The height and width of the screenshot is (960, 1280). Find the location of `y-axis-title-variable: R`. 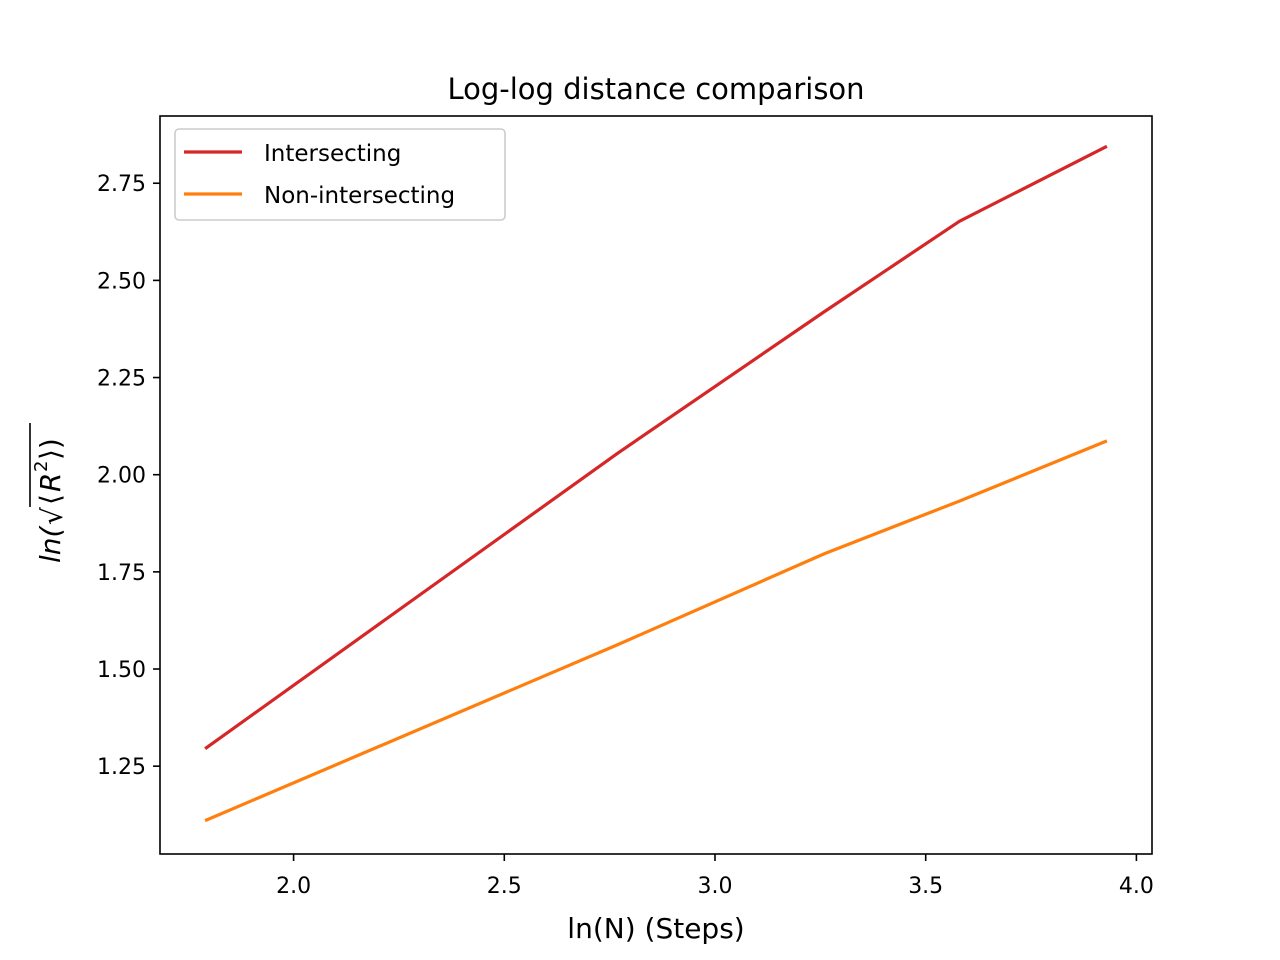

y-axis-title-variable: R is located at coordinates (50, 482).